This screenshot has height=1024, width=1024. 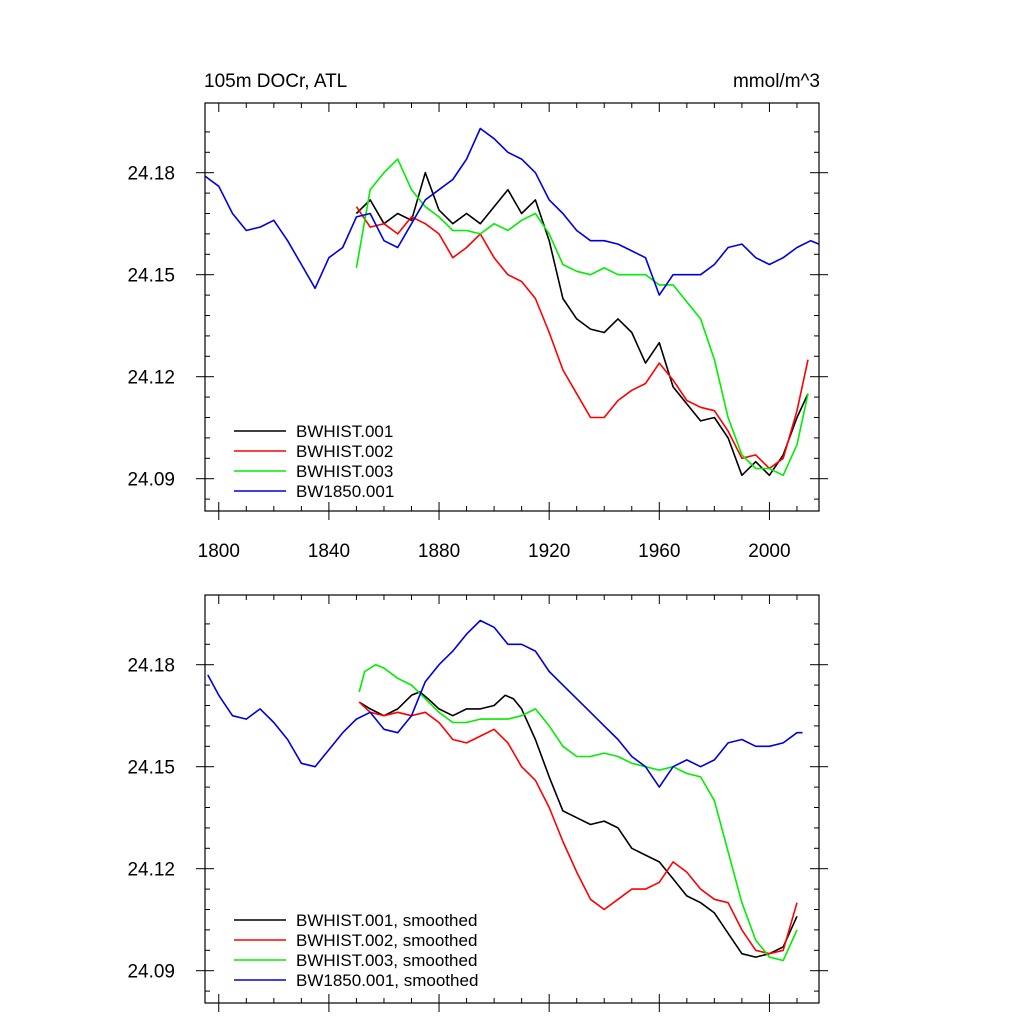 What do you see at coordinates (386, 940) in the screenshot?
I see `legend-label: BWHIST.002, smoothed` at bounding box center [386, 940].